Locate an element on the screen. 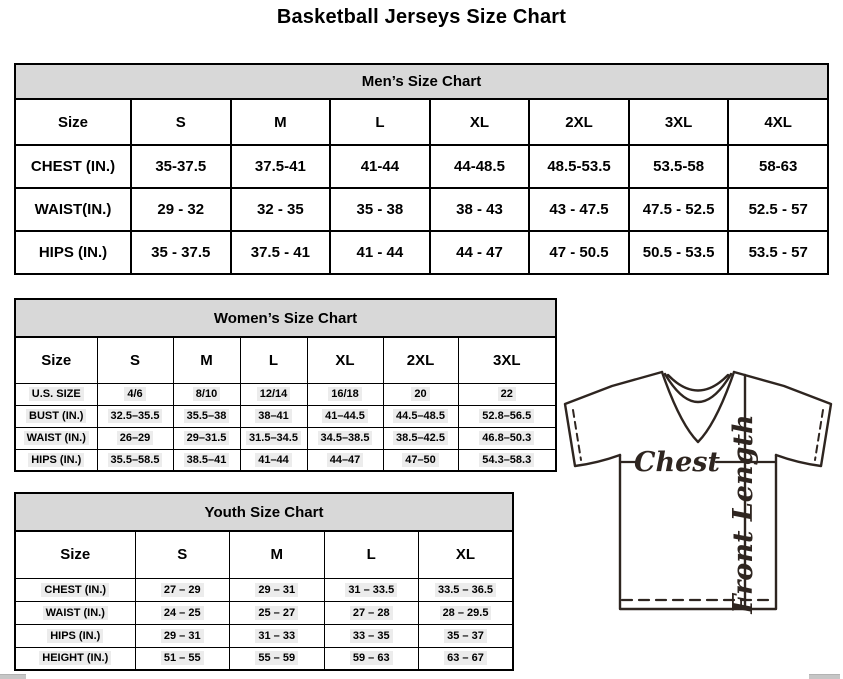 This screenshot has width=843, height=679. chest-label: Chest is located at coordinates (677, 462).